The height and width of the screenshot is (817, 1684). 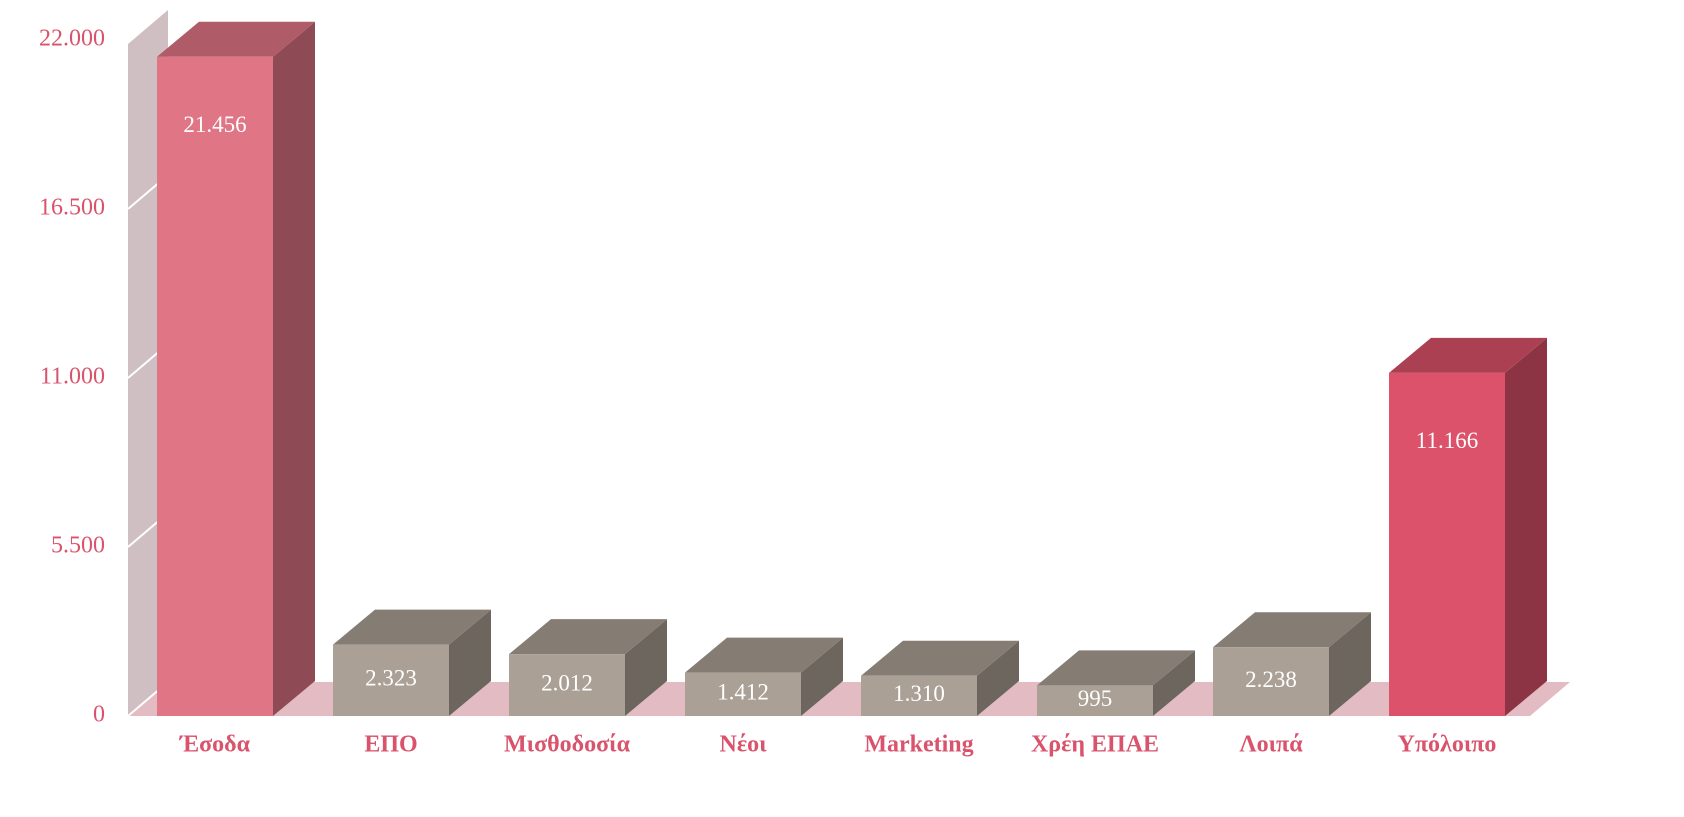 What do you see at coordinates (1447, 745) in the screenshot?
I see `x-tick-label: Υπόλοιπο` at bounding box center [1447, 745].